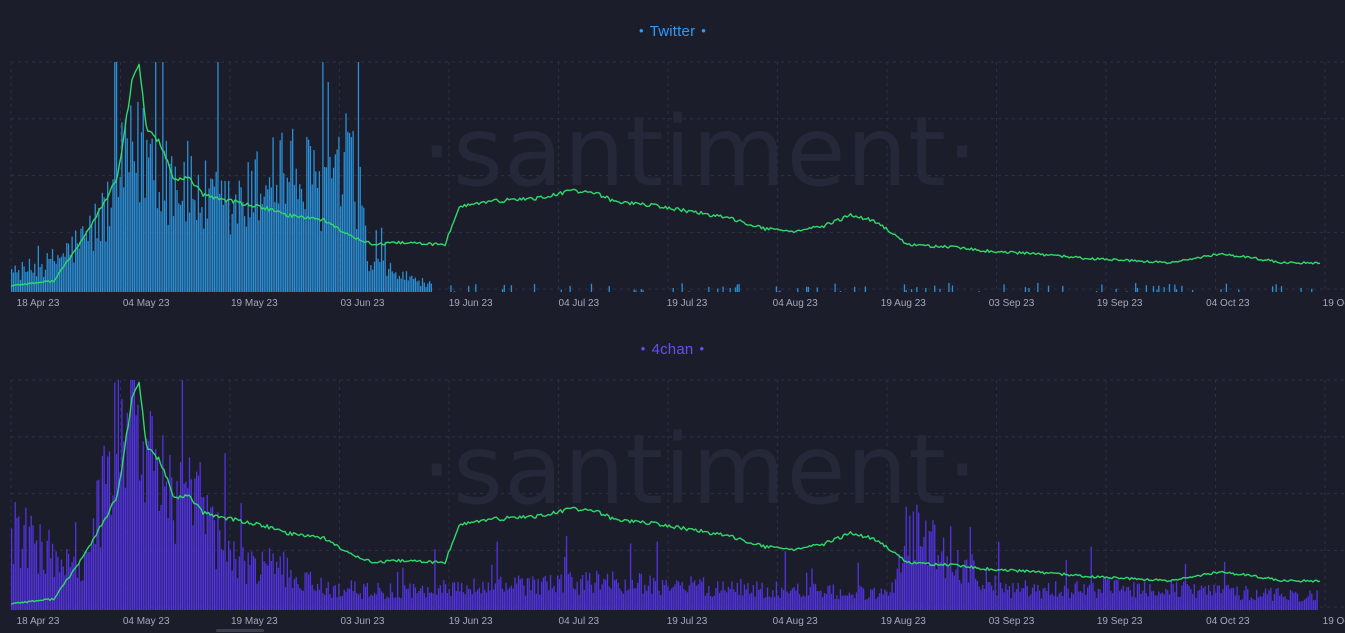 The image size is (1345, 633). I want to click on twitter-chart-title: • Twitter •, so click(672, 31).